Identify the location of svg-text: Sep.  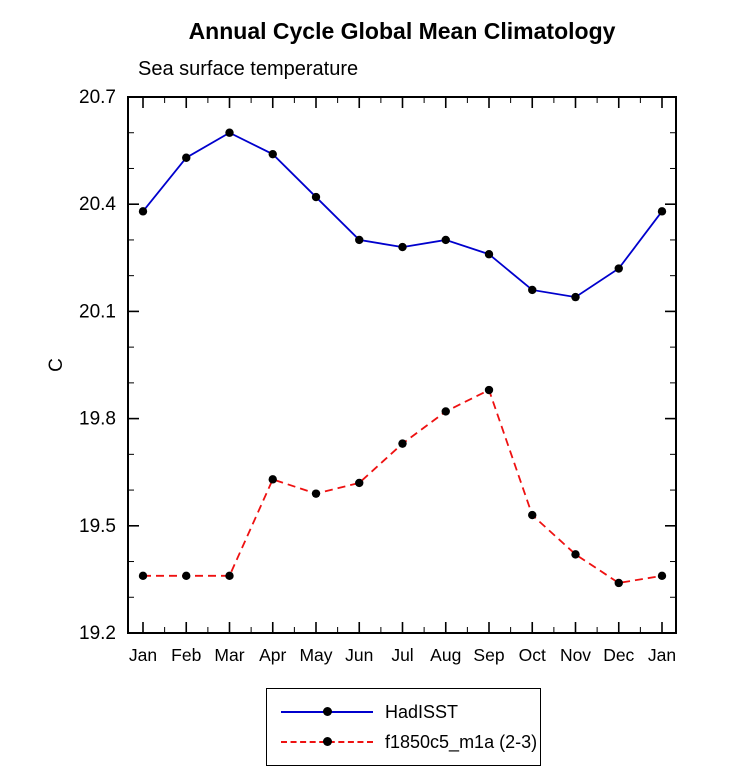
(488, 655).